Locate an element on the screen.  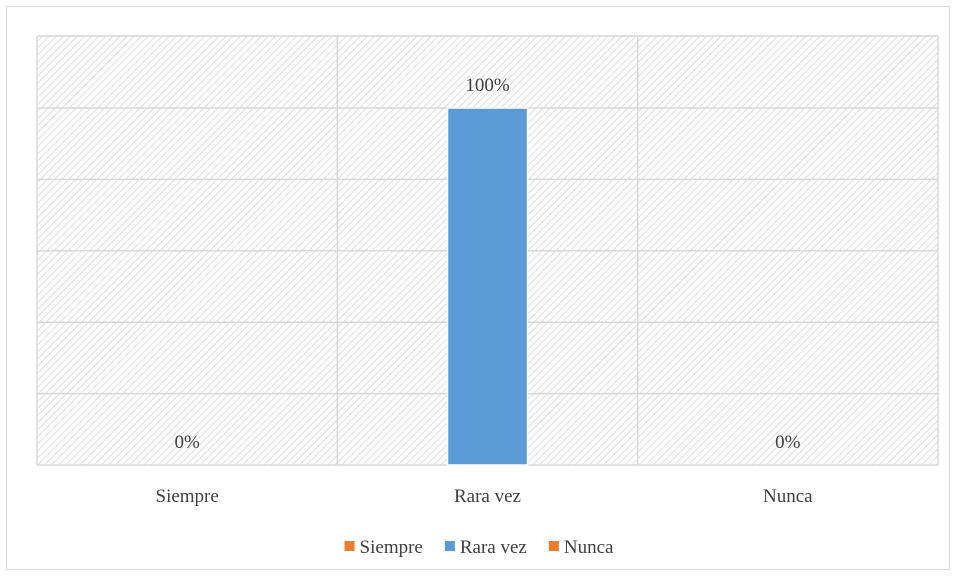
bar-rara-vez is located at coordinates (487, 286).